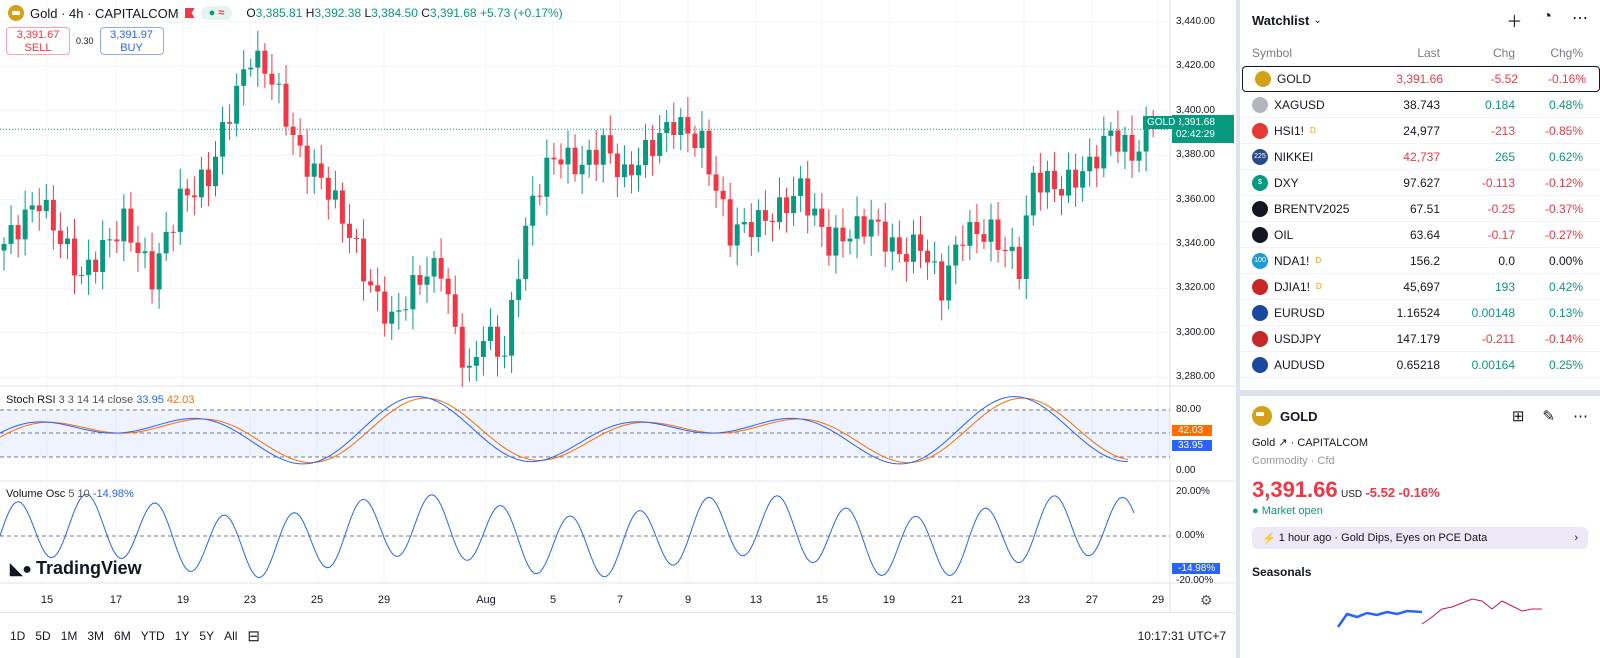 This screenshot has height=658, width=1600. What do you see at coordinates (152, 635) in the screenshot?
I see `range-ytd: YTD` at bounding box center [152, 635].